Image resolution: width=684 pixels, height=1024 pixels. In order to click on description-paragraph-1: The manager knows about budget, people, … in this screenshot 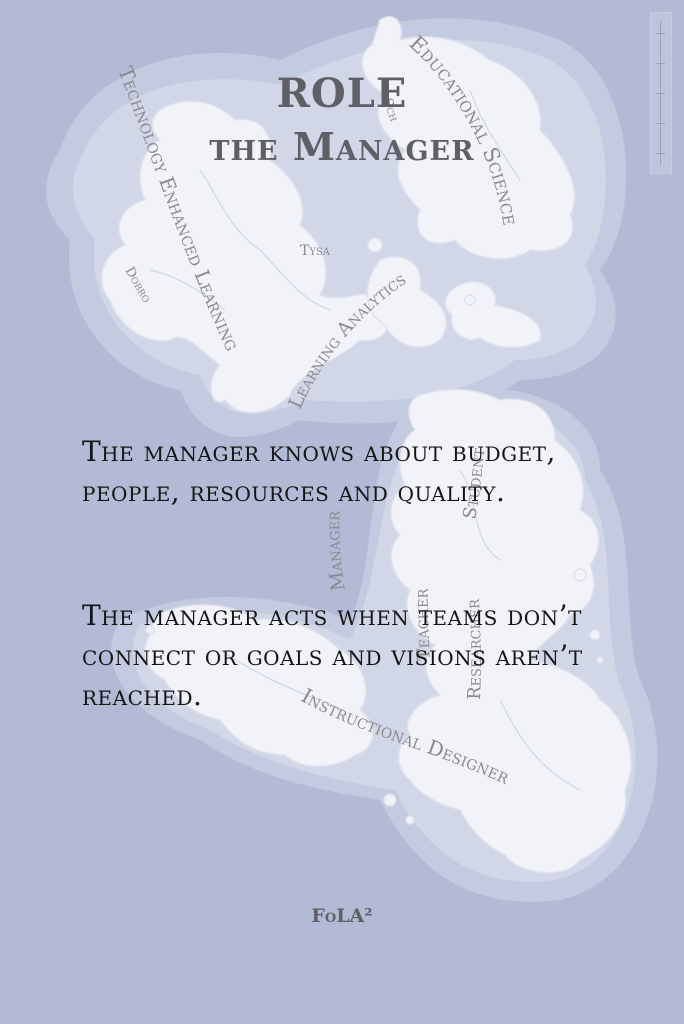, I will do `click(319, 471)`.